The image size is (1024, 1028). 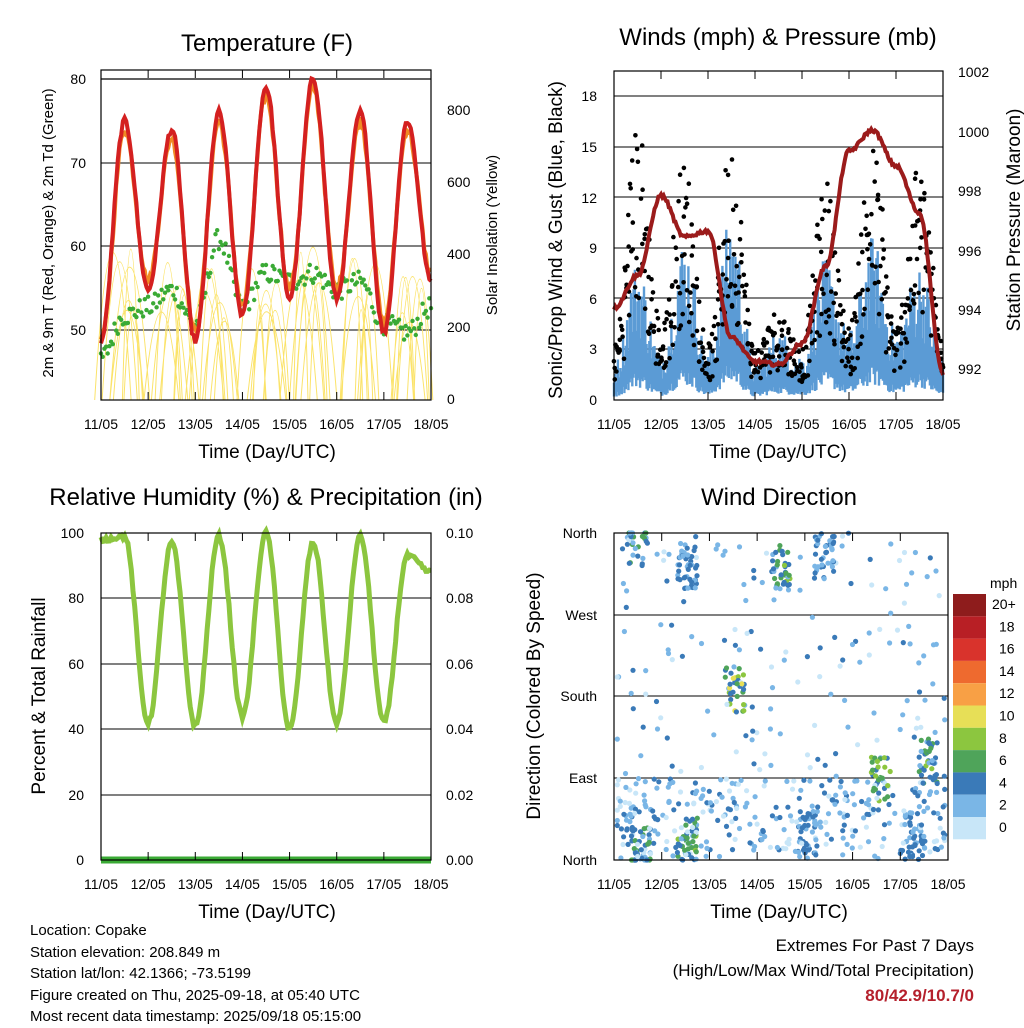 What do you see at coordinates (1003, 760) in the screenshot?
I see `legend-label: 6` at bounding box center [1003, 760].